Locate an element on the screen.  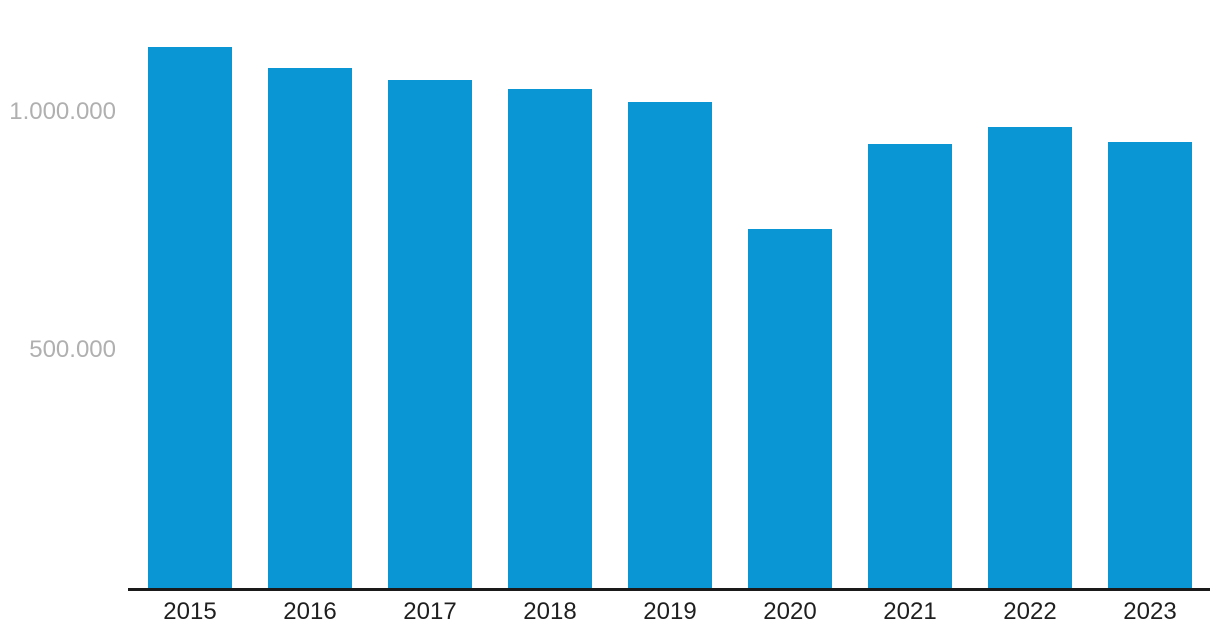
x-tick-label: 2021 is located at coordinates (910, 611).